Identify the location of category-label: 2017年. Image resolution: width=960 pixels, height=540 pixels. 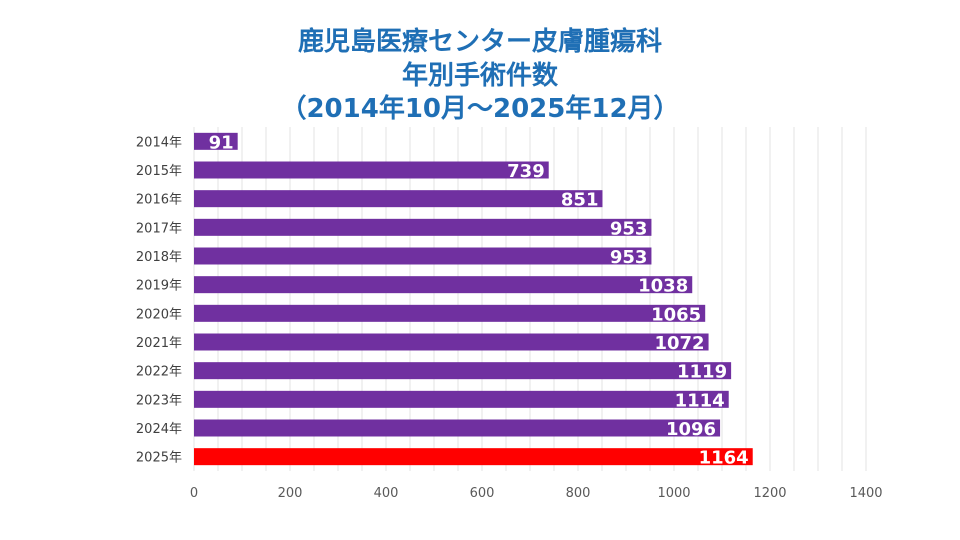
(159, 228).